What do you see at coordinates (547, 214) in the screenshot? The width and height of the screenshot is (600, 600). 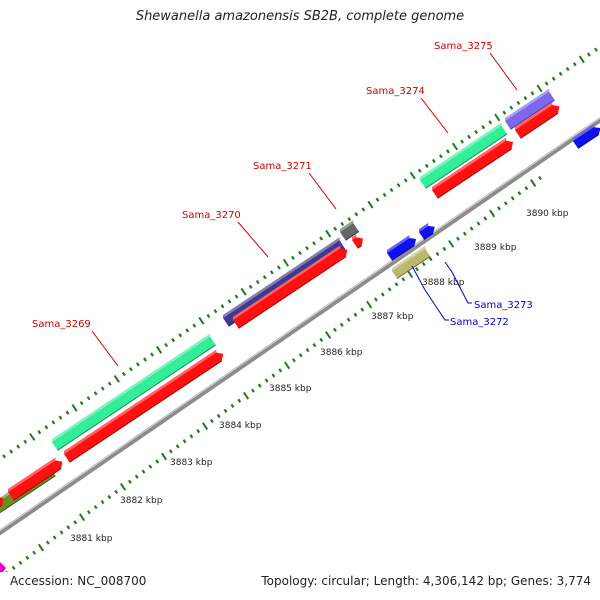 I see `scale-label: 3890 kbp` at bounding box center [547, 214].